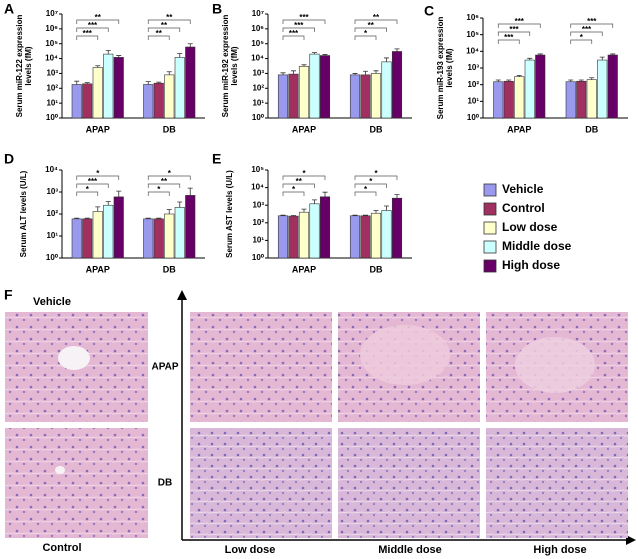 Image resolution: width=638 pixels, height=559 pixels. What do you see at coordinates (165, 483) in the screenshot?
I see `row-label: DB` at bounding box center [165, 483].